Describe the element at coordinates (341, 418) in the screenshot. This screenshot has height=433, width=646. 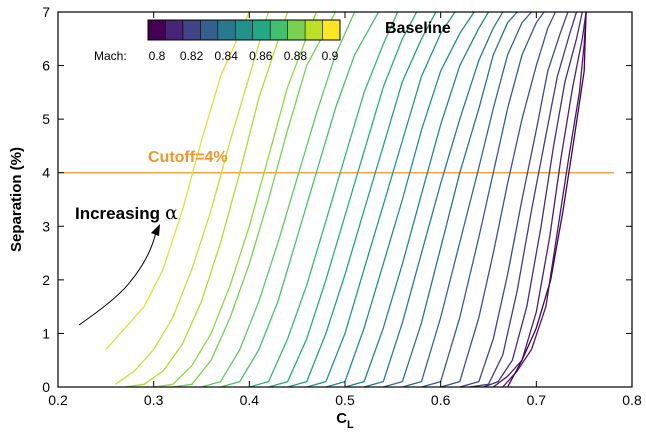
I see `x-axis-title-main: C` at that location.